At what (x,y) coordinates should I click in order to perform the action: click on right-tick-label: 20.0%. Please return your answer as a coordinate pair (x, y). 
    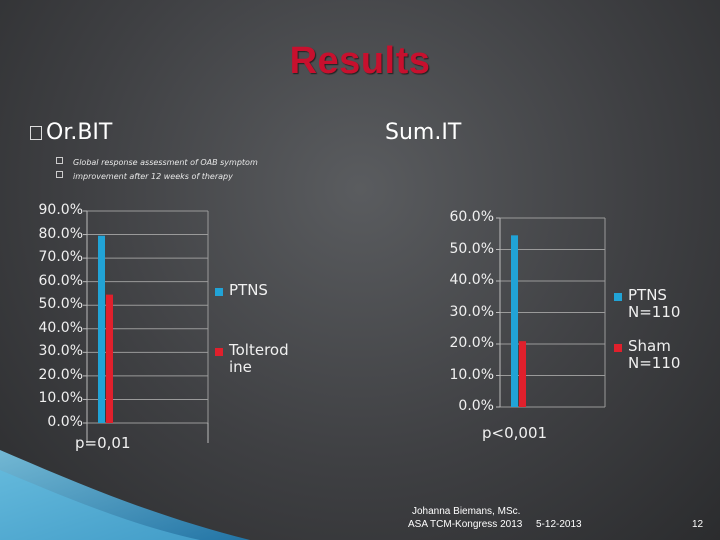
    Looking at the image, I should click on (471, 343).